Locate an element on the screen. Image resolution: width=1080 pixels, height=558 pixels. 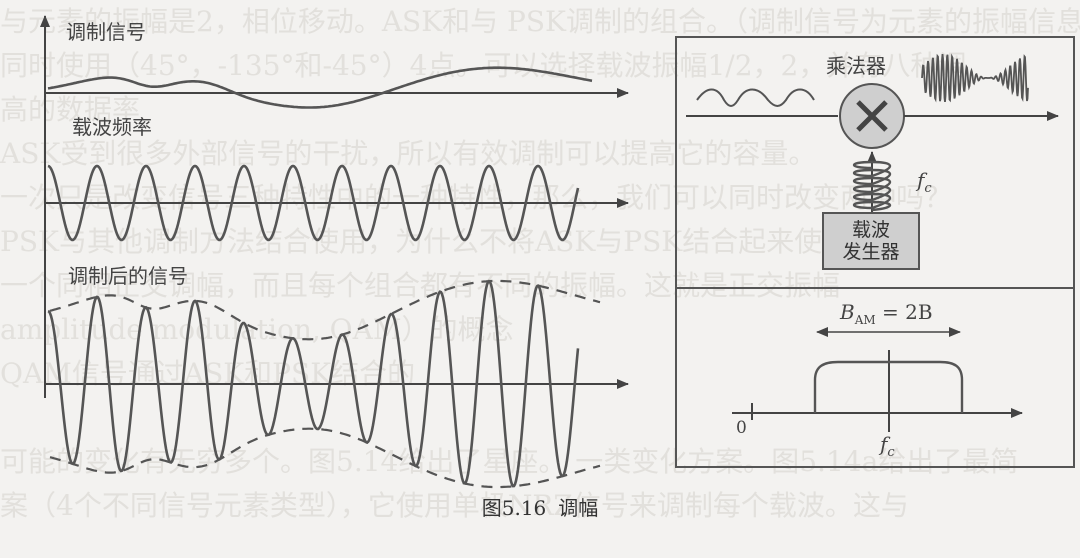
bandwidth-symbol: B is located at coordinates (847, 312).